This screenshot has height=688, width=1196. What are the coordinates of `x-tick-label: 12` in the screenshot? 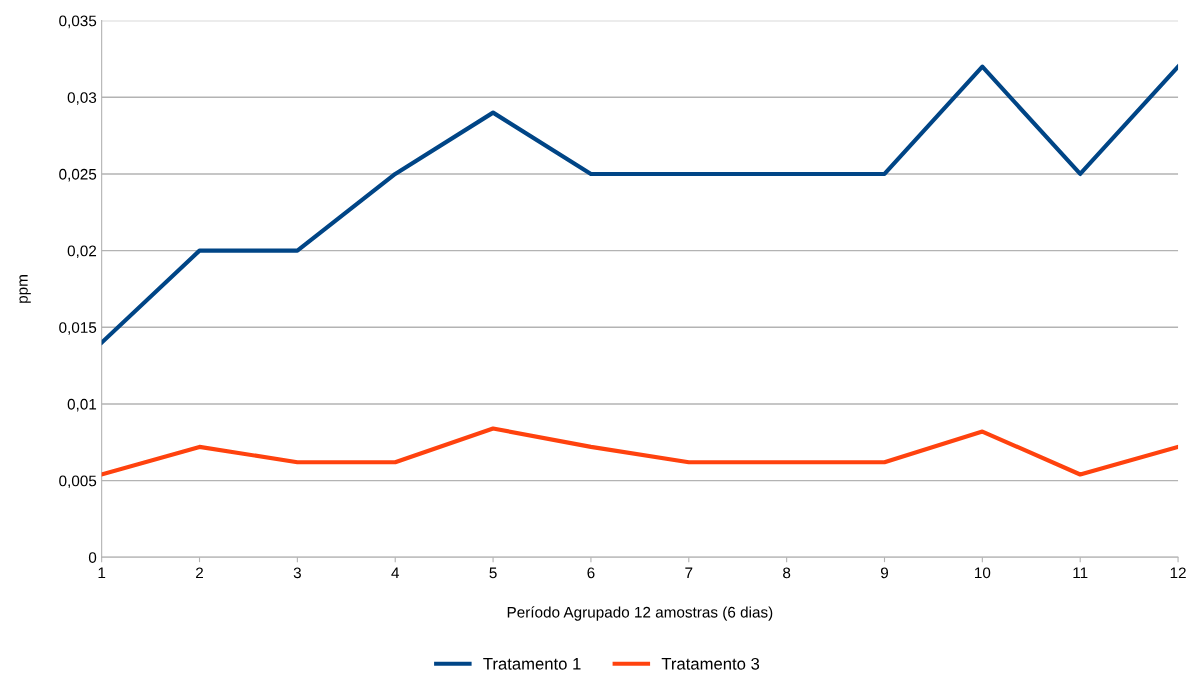 It's located at (1178, 573).